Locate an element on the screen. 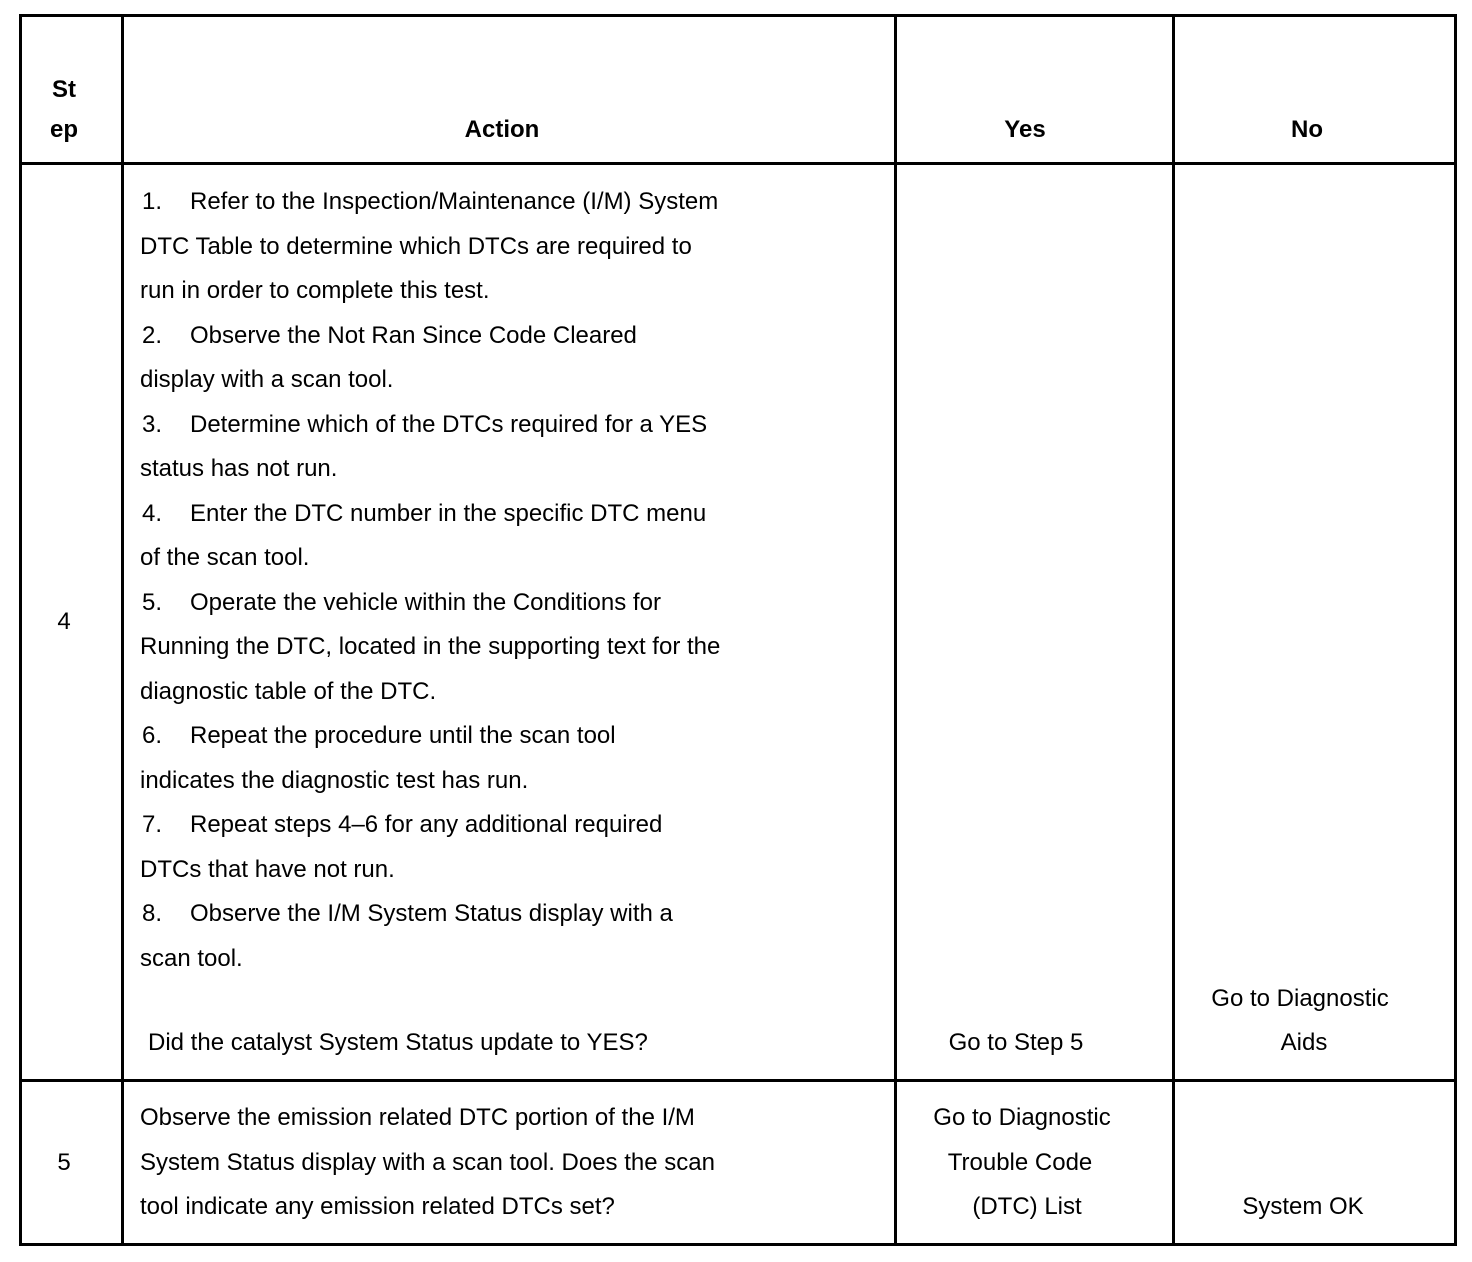 This screenshot has height=1262, width=1472. step-item-number: 7. is located at coordinates (152, 824).